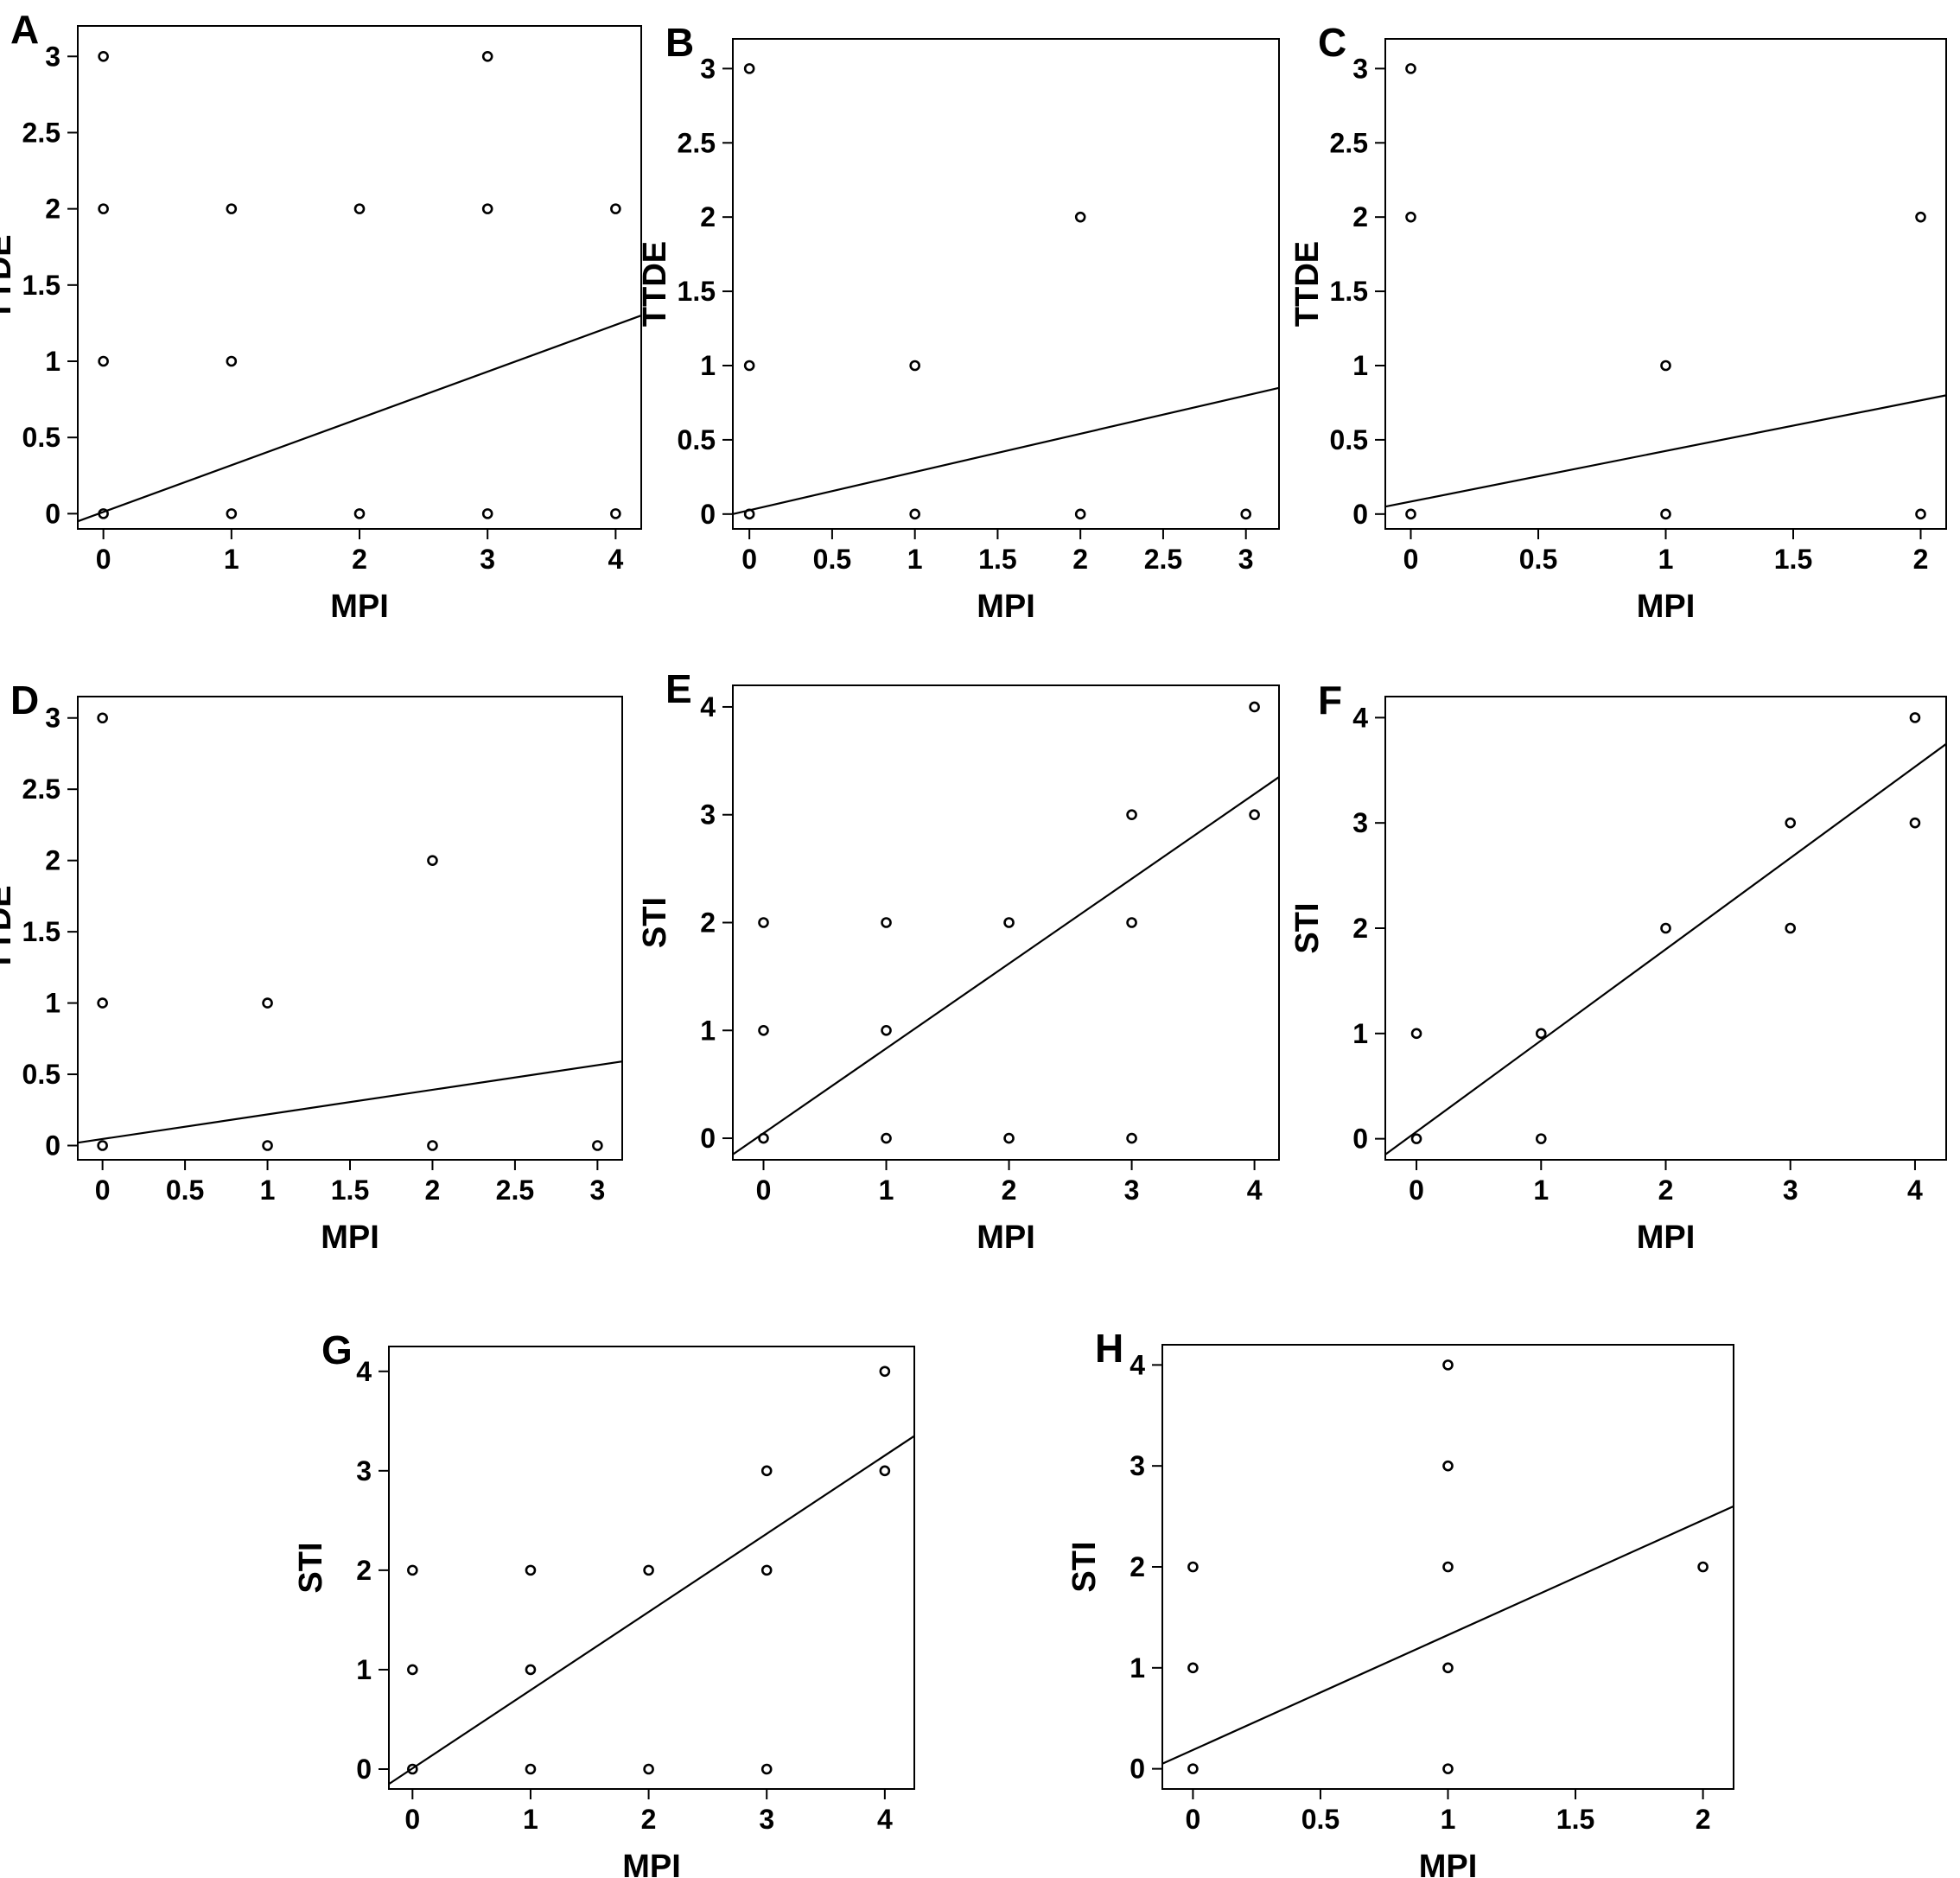 This screenshot has height=1878, width=1960. I want to click on y-axis-label: TTDE, so click(1307, 284).